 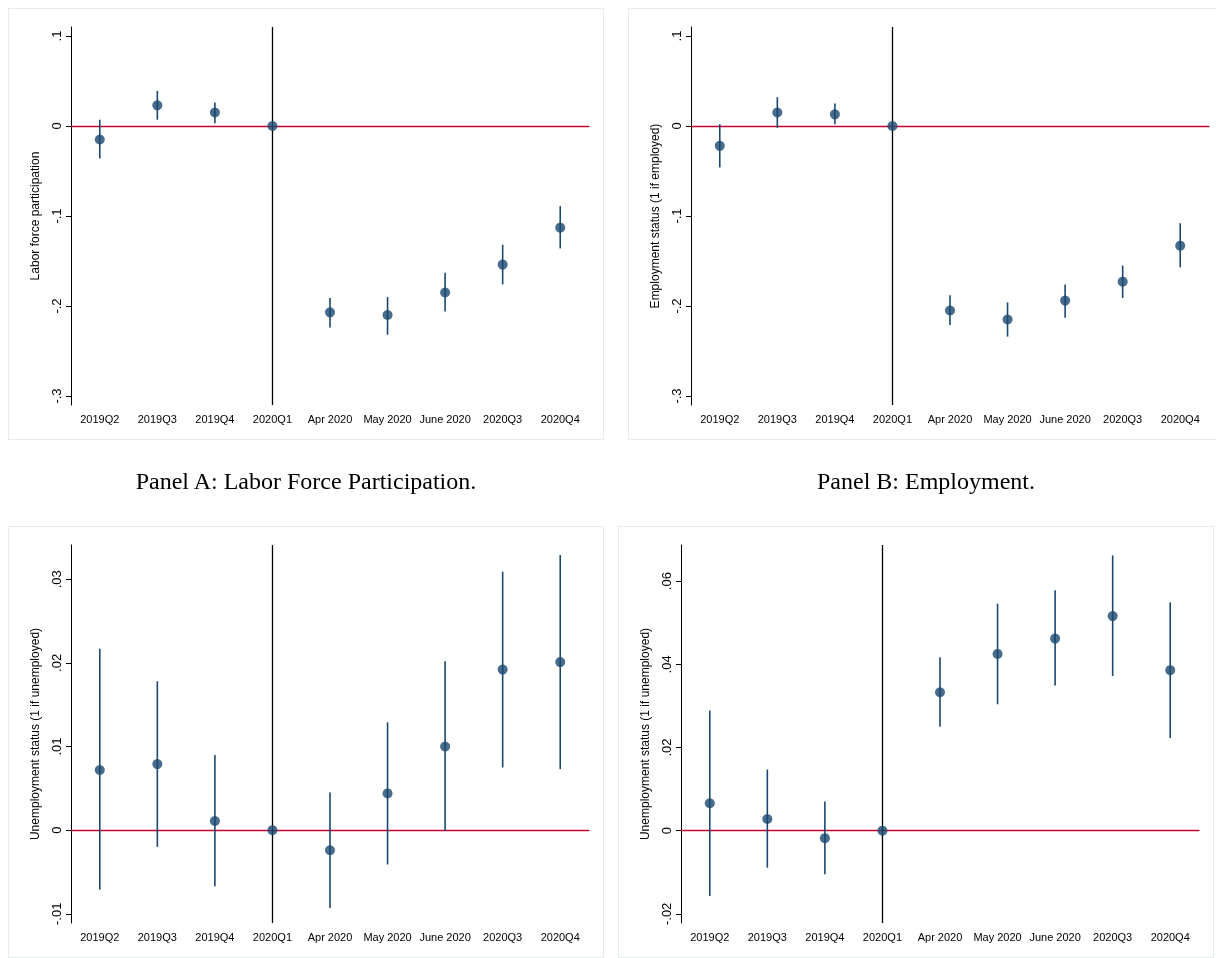 What do you see at coordinates (666, 664) in the screenshot?
I see `y-tick-label: .04` at bounding box center [666, 664].